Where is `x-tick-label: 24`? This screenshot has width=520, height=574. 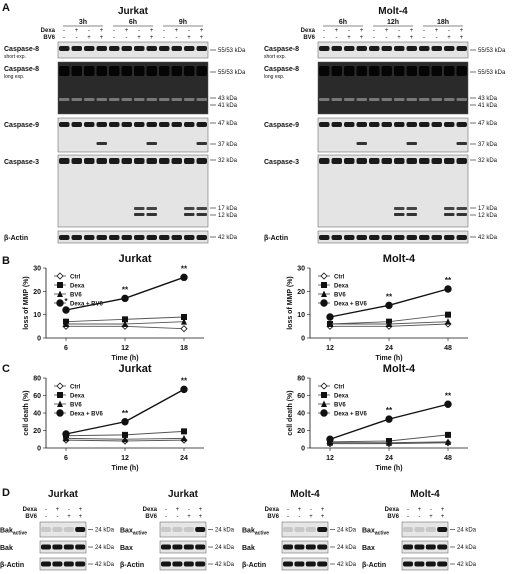 x-tick-label: 24 is located at coordinates (389, 348).